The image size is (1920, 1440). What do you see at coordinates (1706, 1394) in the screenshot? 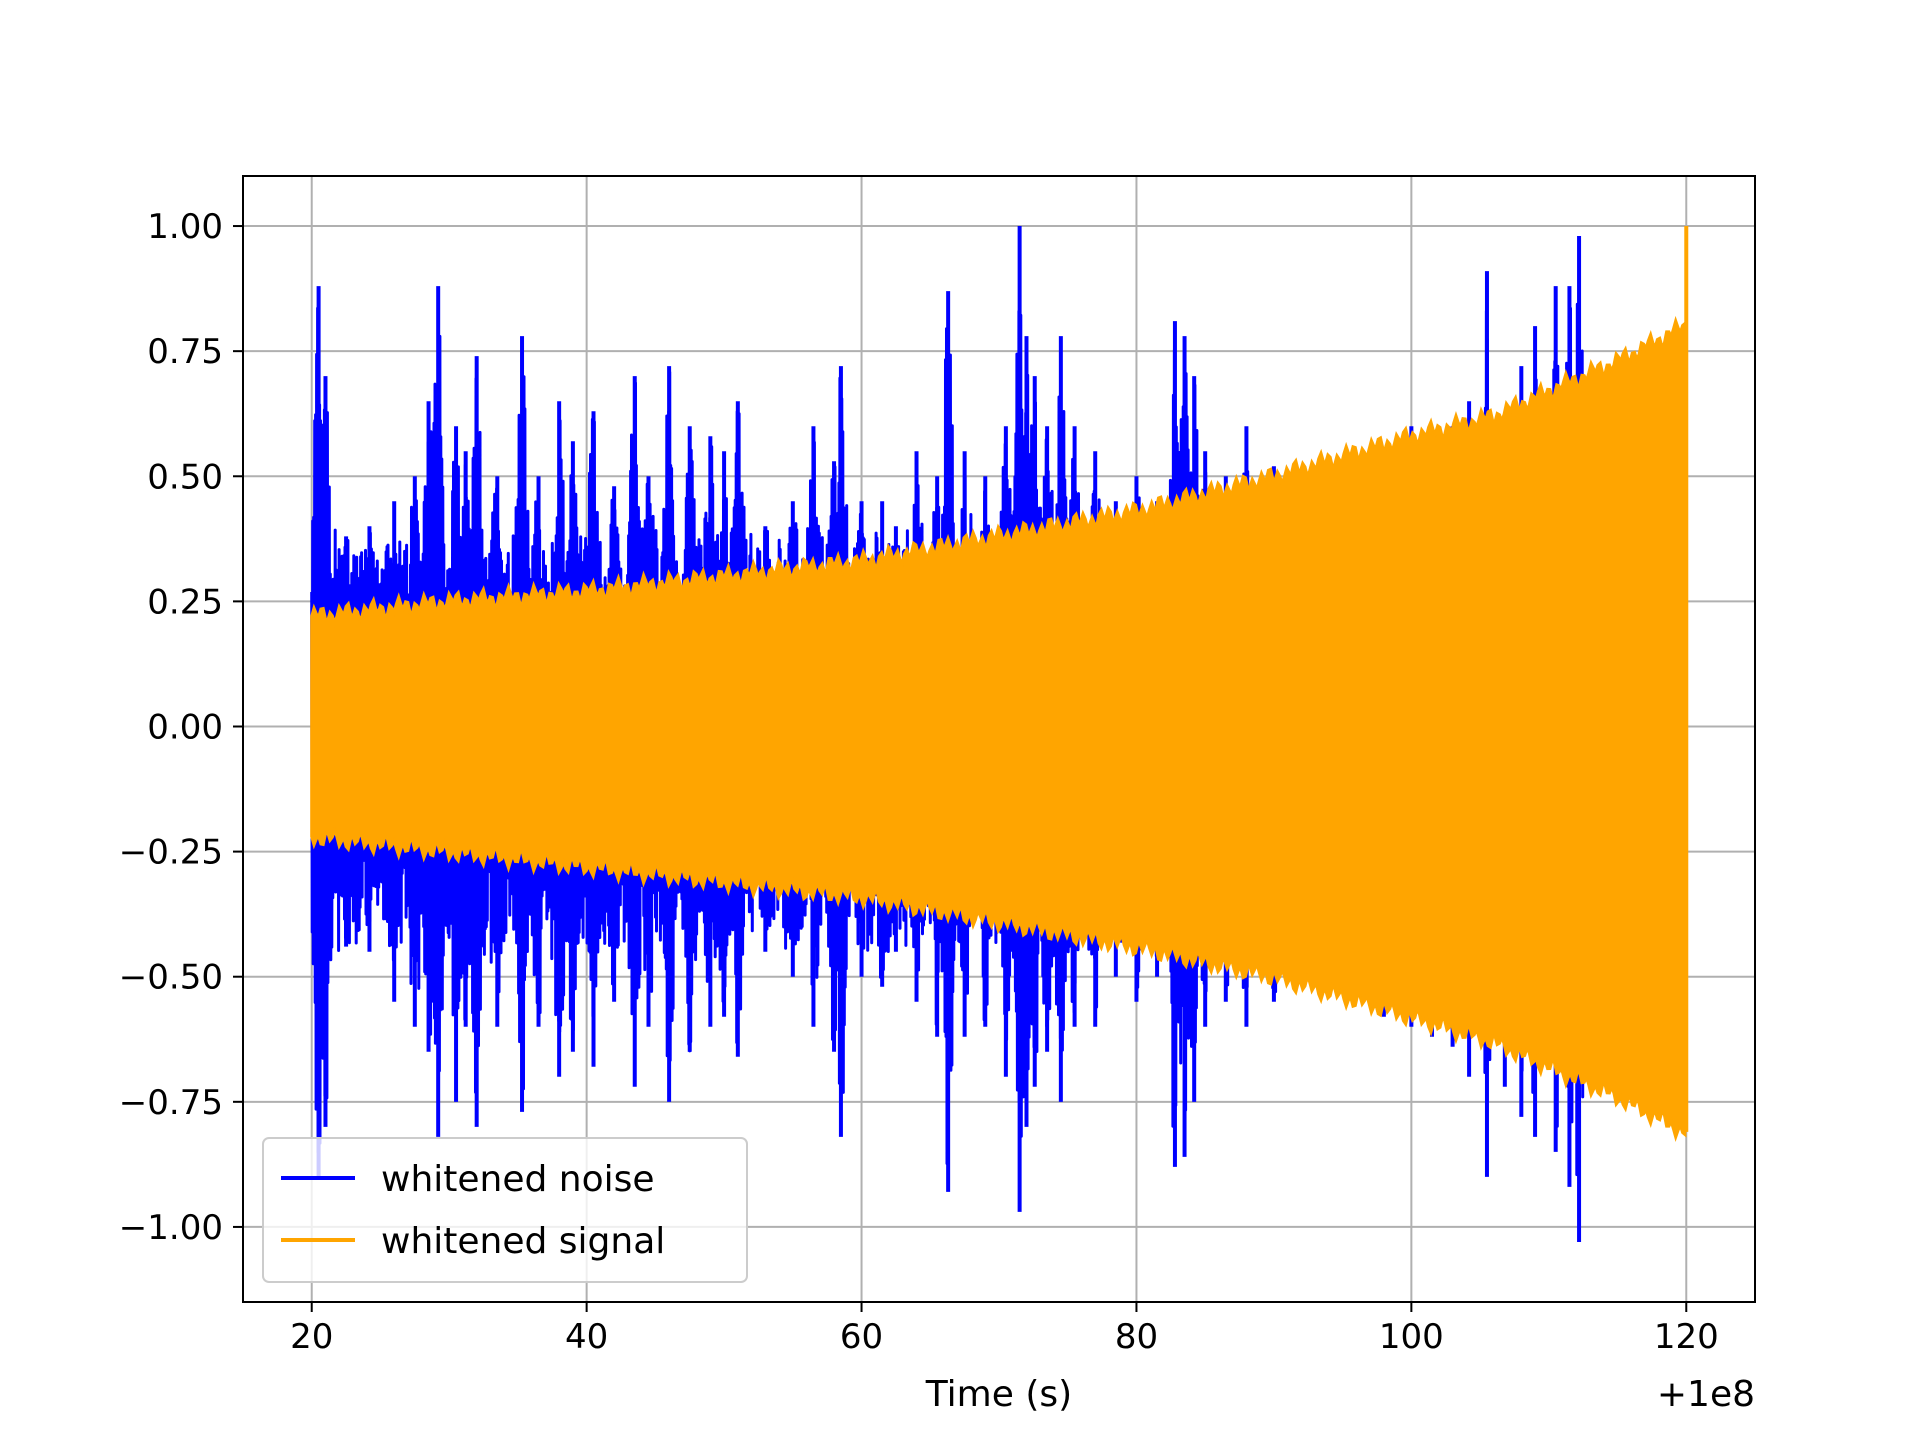
I see `x-axis-offset-label: +1e8` at bounding box center [1706, 1394].